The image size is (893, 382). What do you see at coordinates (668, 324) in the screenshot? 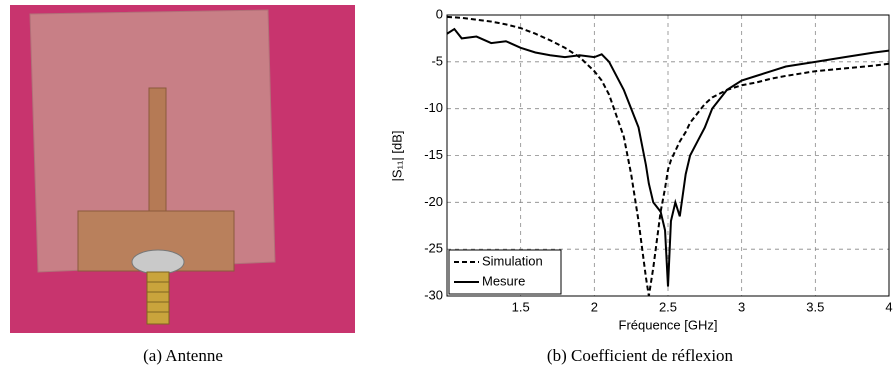
I see `x-axis-label: Fréquence [GHz]` at bounding box center [668, 324].